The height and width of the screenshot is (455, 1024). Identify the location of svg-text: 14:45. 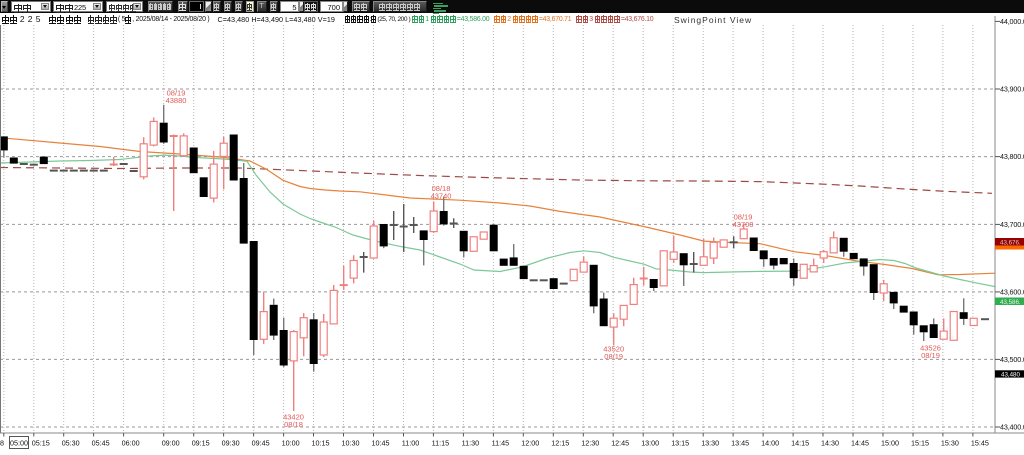
(860, 443).